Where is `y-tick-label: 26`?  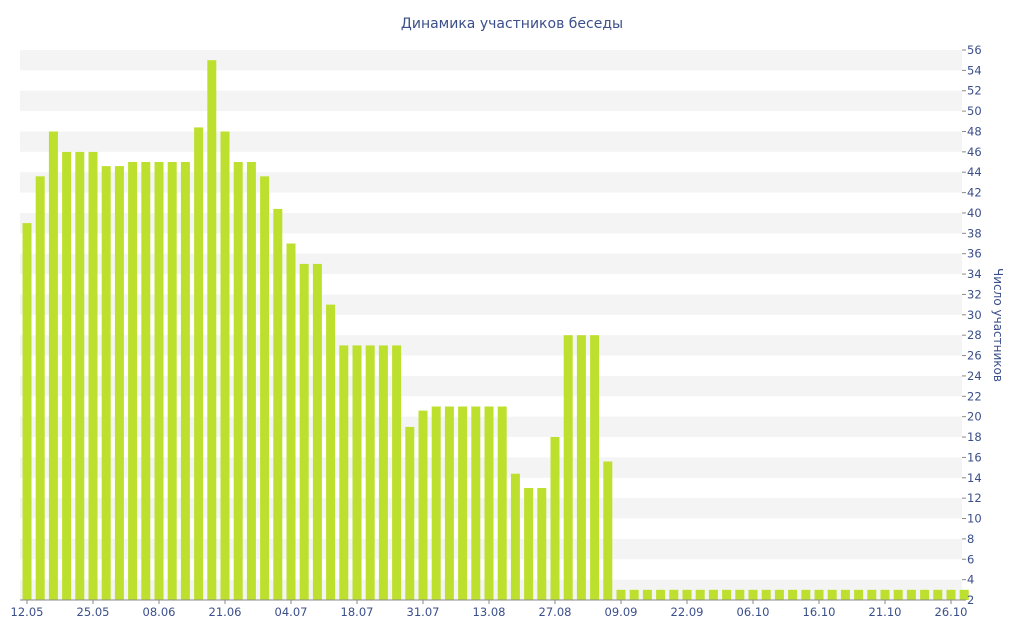
y-tick-label: 26 is located at coordinates (974, 356).